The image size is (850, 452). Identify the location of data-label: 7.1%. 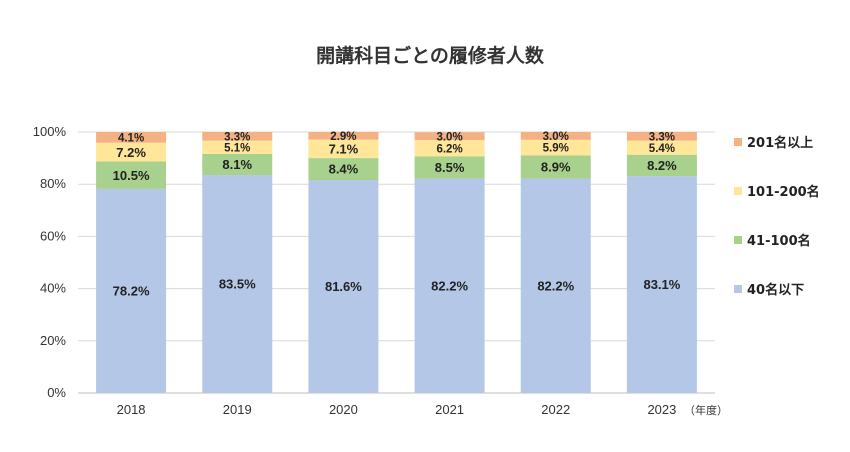
(344, 149).